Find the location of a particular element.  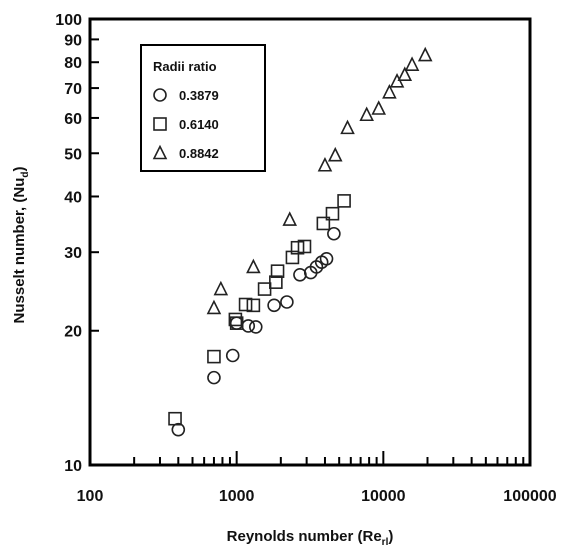

legend-label: 0.8842 is located at coordinates (199, 153).